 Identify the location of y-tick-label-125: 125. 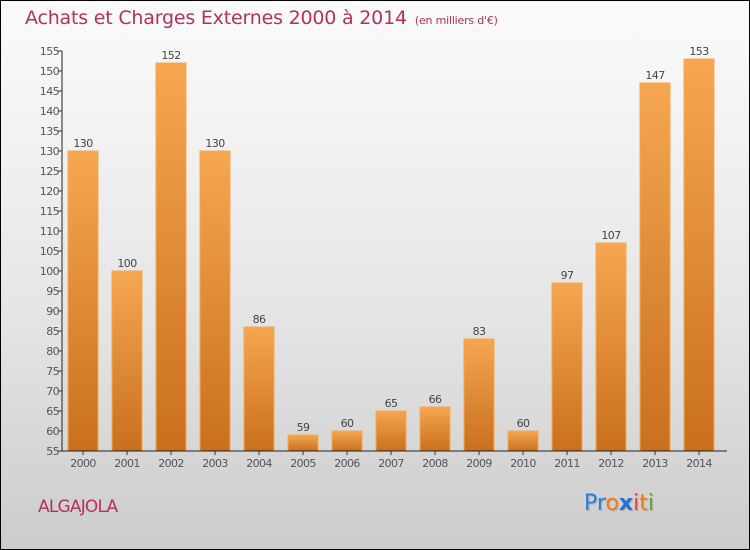
(50, 171).